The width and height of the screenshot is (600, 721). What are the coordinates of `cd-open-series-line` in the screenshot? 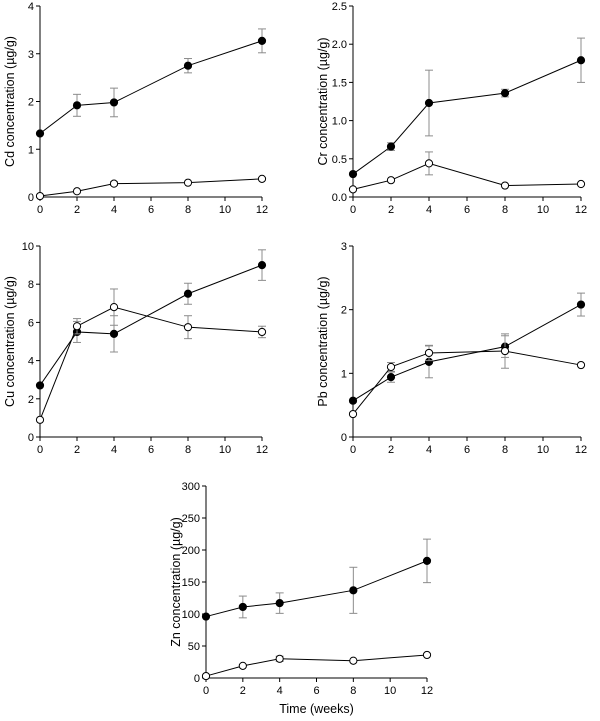 It's located at (151, 187).